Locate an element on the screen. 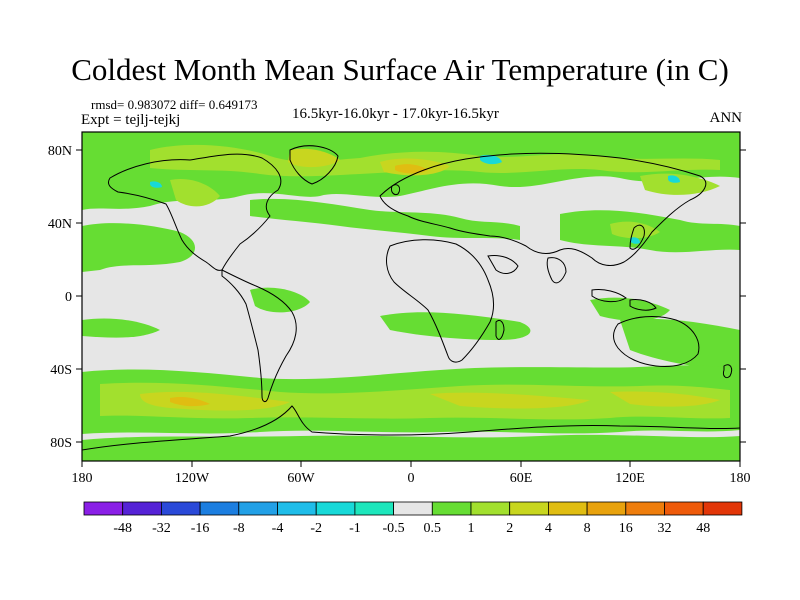 This screenshot has width=800, height=600. legend-label: -8 is located at coordinates (239, 528).